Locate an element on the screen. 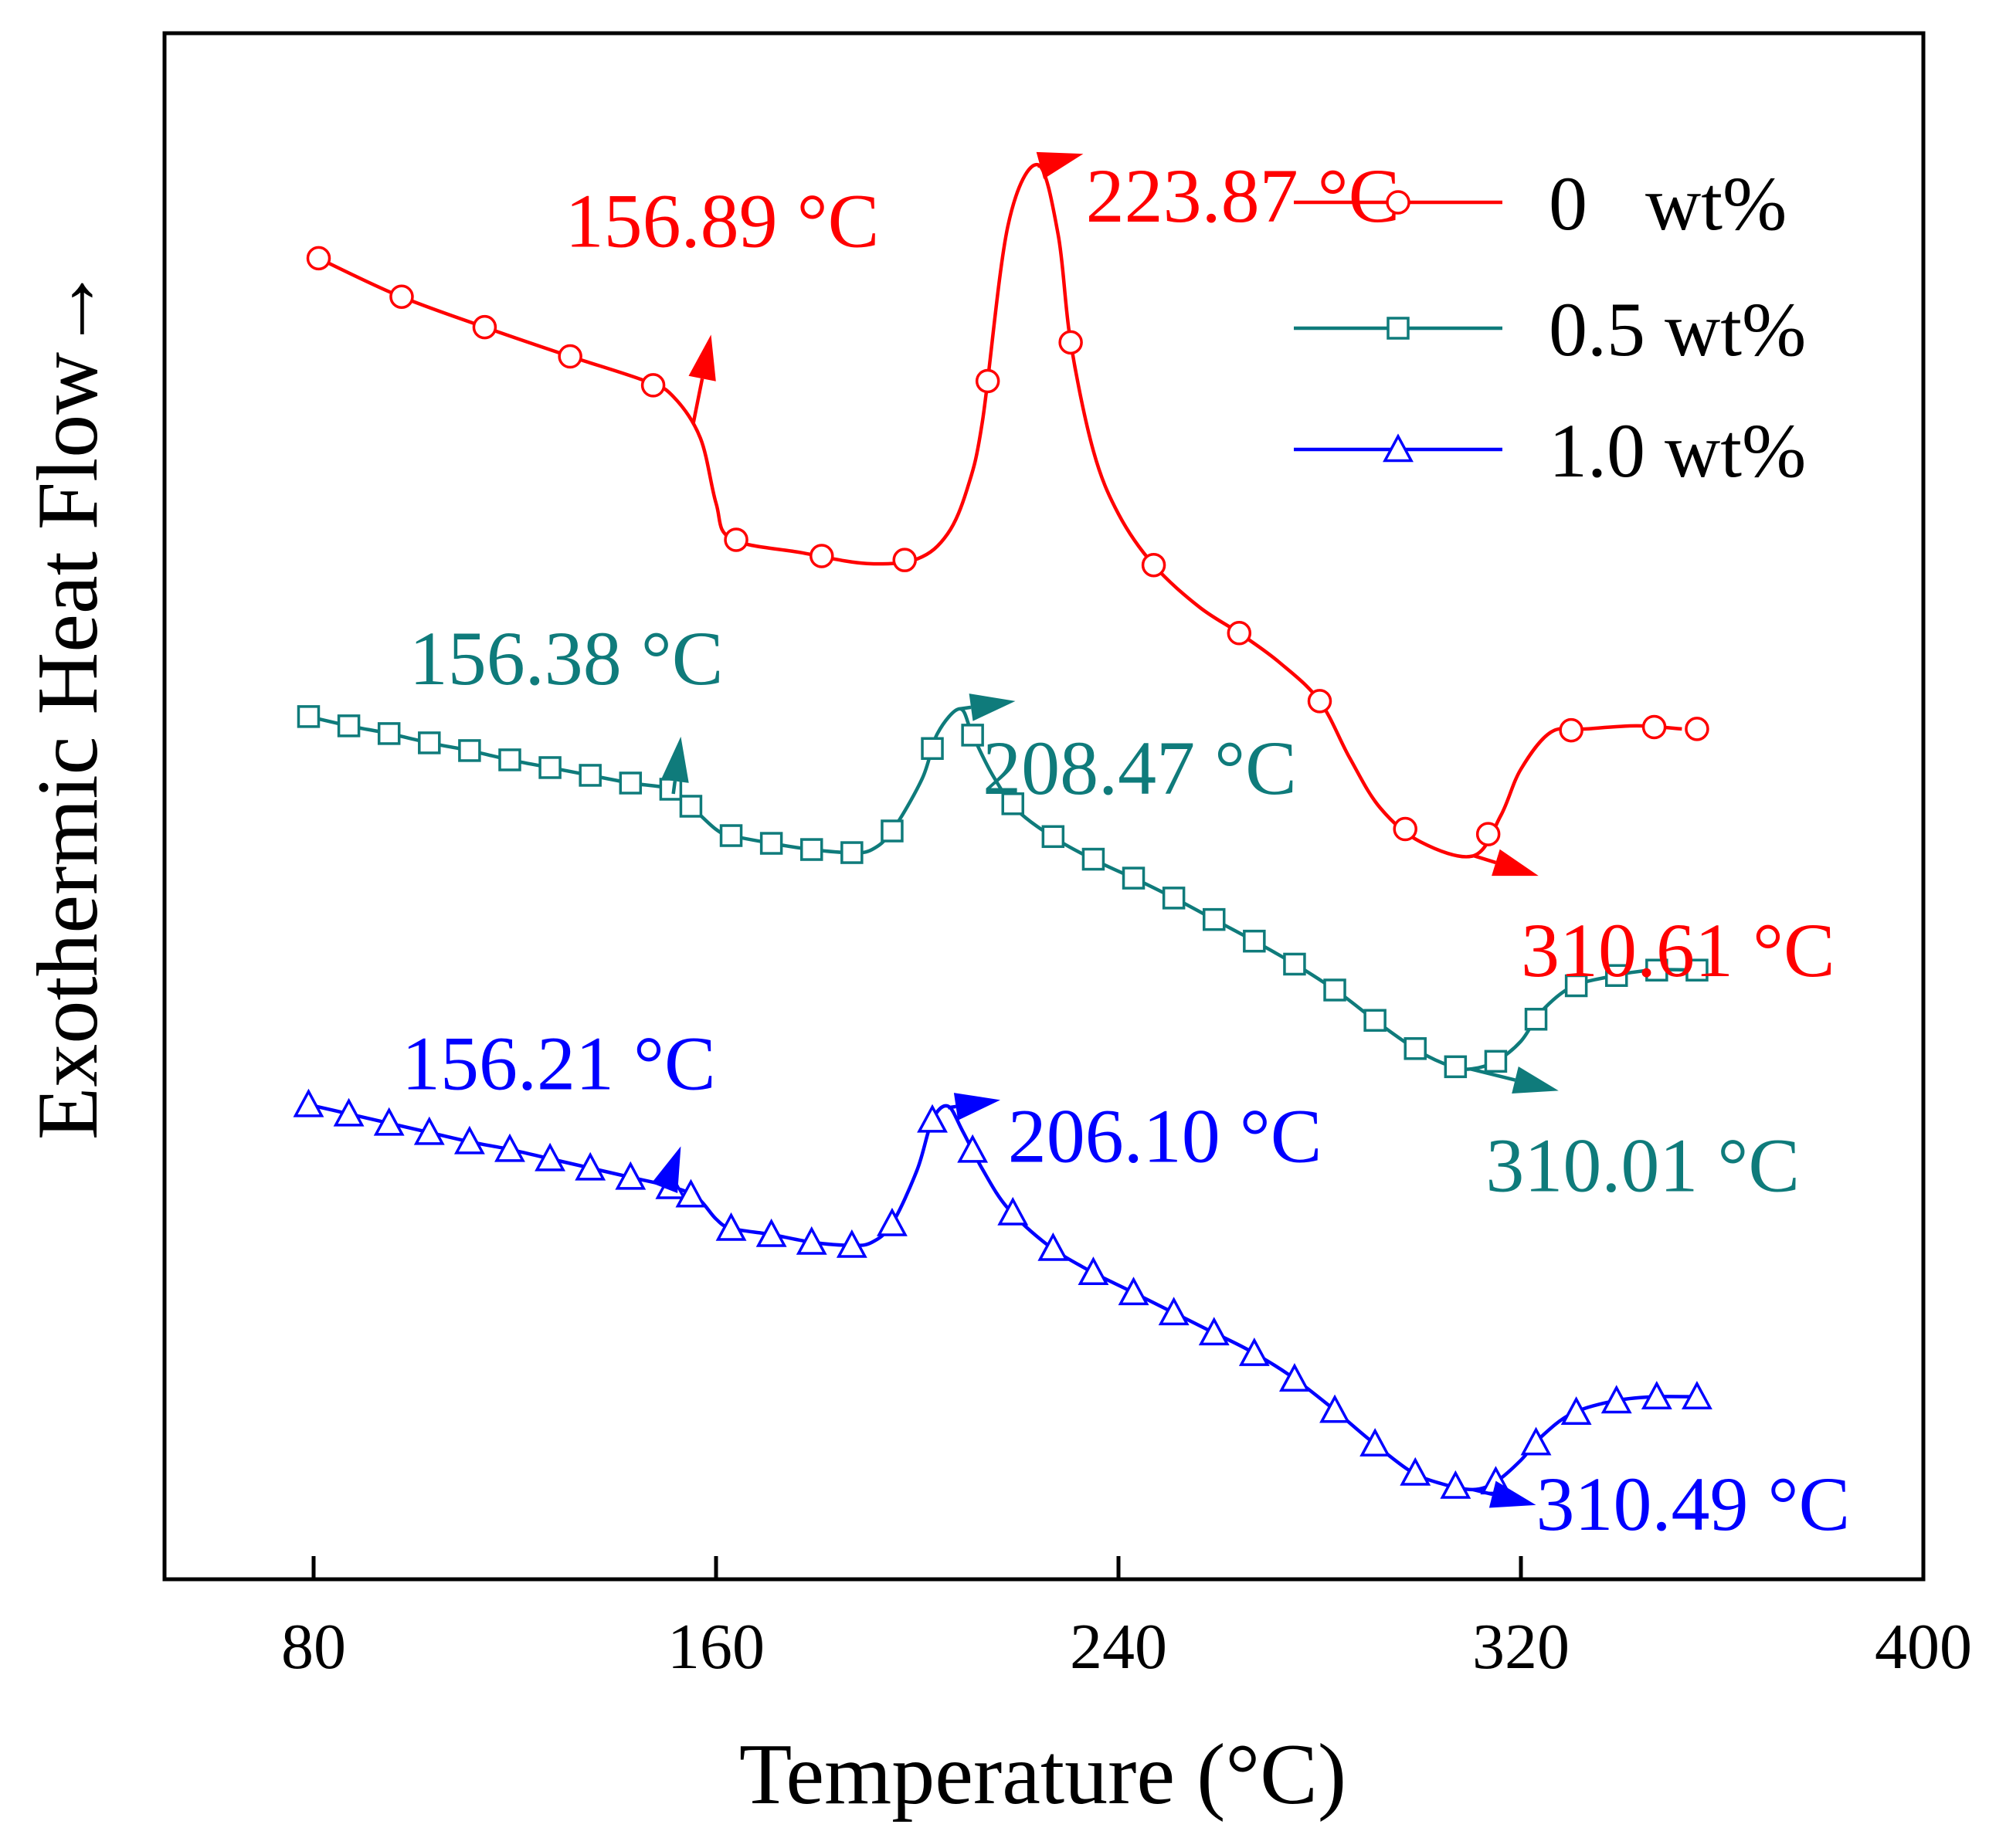 The image size is (2006, 1848). annotation-label: 156.21 °C is located at coordinates (559, 1063).